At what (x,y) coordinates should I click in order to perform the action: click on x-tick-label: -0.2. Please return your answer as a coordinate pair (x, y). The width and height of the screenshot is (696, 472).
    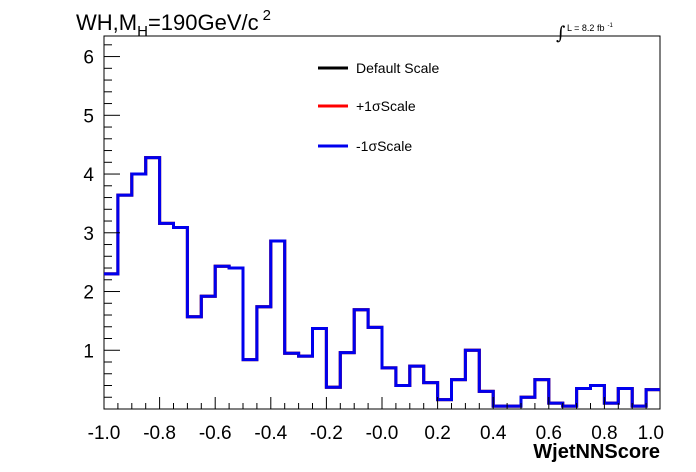
    Looking at the image, I should click on (326, 433).